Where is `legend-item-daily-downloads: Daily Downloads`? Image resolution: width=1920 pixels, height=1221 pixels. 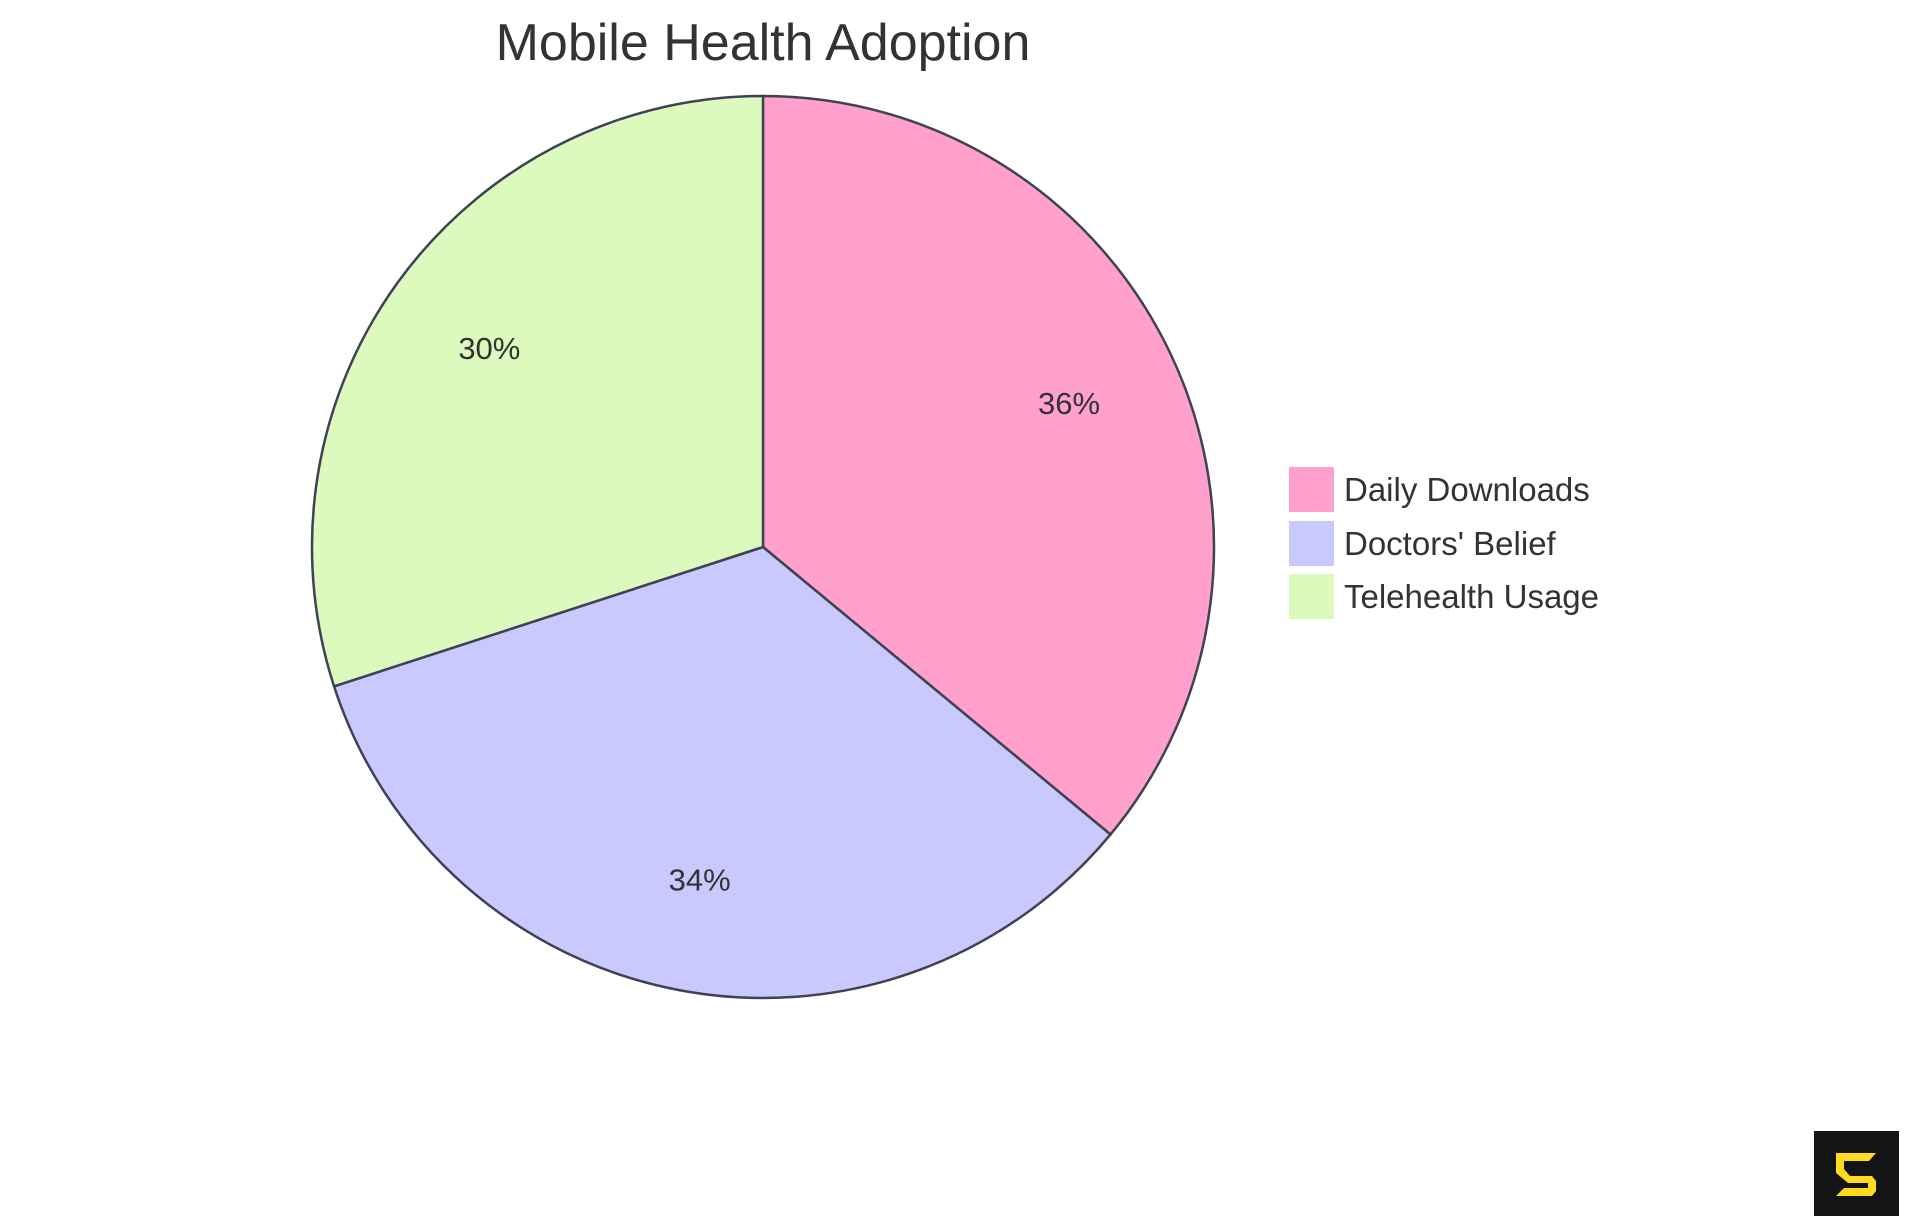
legend-item-daily-downloads: Daily Downloads is located at coordinates (1439, 489).